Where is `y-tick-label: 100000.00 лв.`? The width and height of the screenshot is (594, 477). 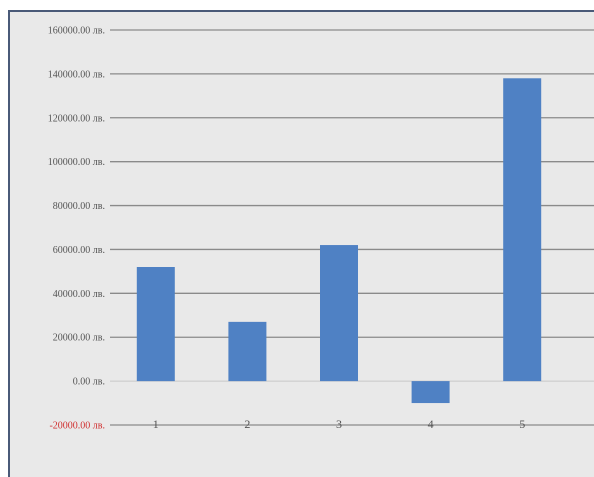
y-tick-label: 100000.00 лв. is located at coordinates (76, 162).